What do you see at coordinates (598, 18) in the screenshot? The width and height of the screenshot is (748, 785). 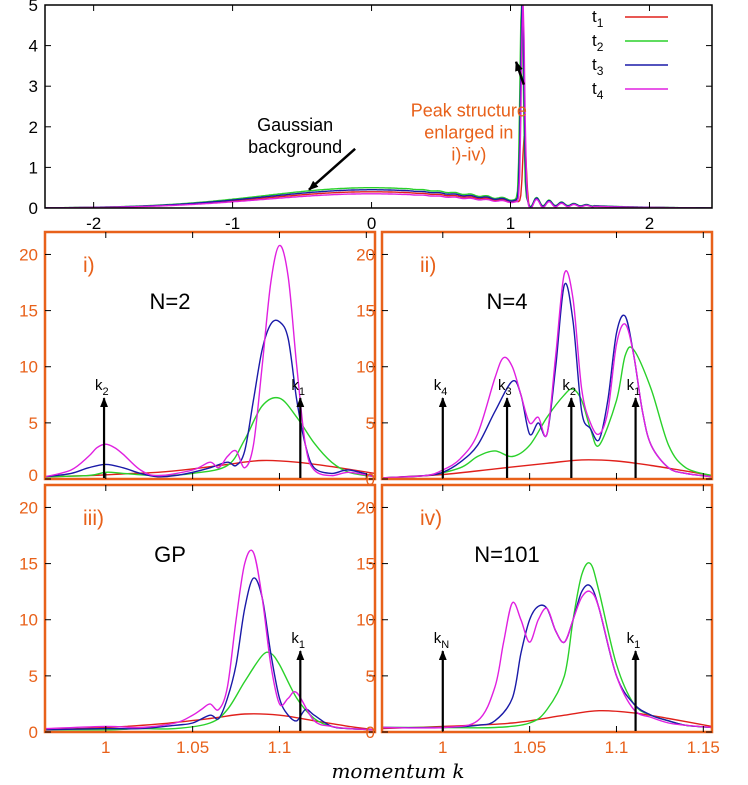 I see `legend-label-t1: t1` at bounding box center [598, 18].